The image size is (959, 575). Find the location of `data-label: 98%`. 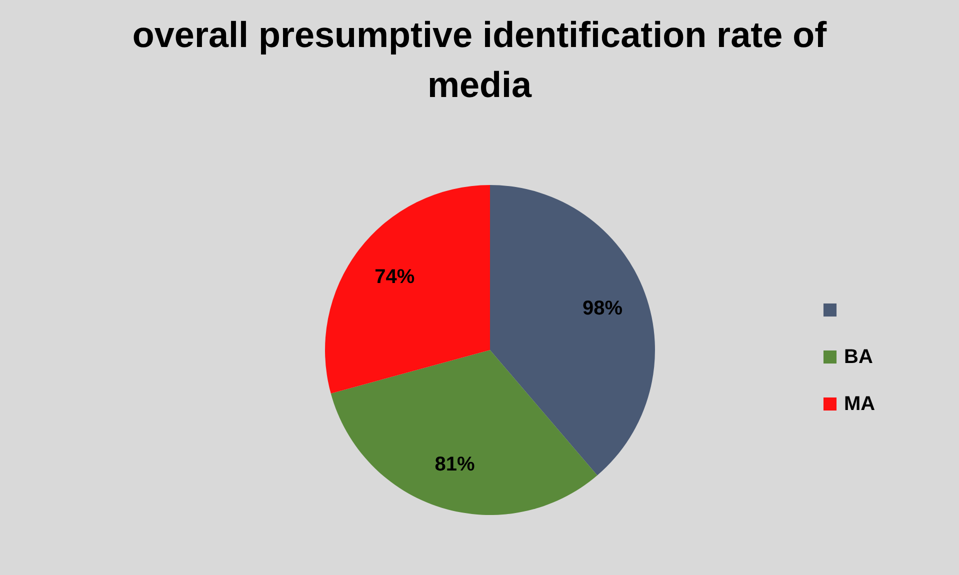

data-label: 98% is located at coordinates (602, 308).